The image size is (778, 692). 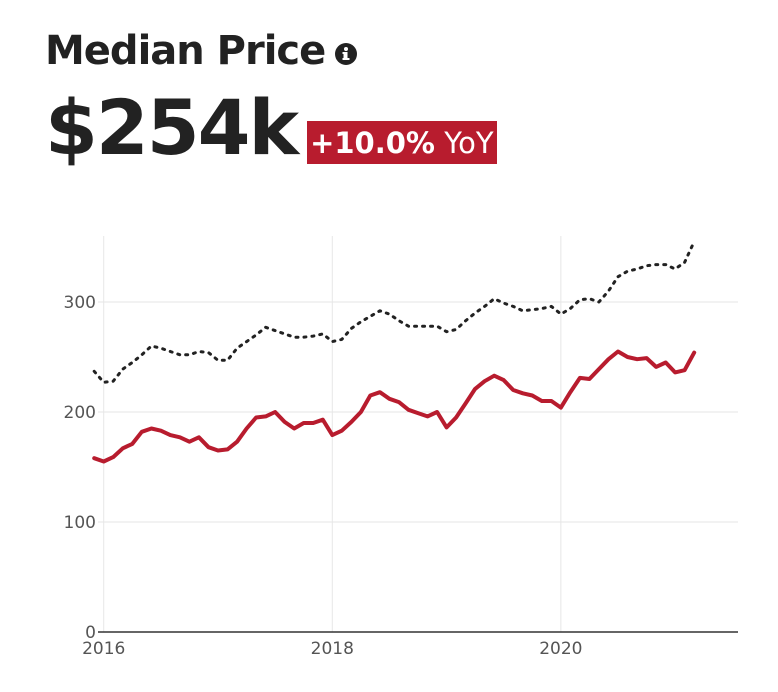 I want to click on y-tick-label: 300, so click(x=80, y=303).